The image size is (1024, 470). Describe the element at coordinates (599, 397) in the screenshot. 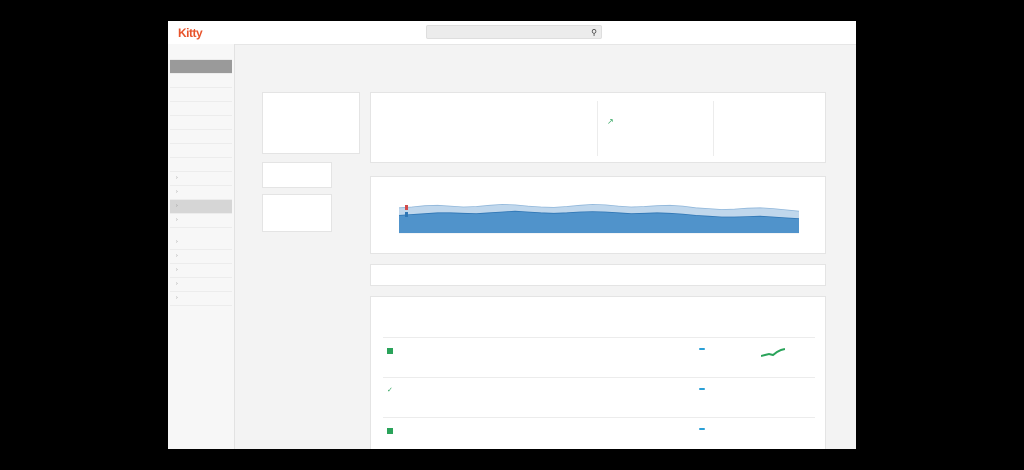

I see `table-row: ✓` at that location.